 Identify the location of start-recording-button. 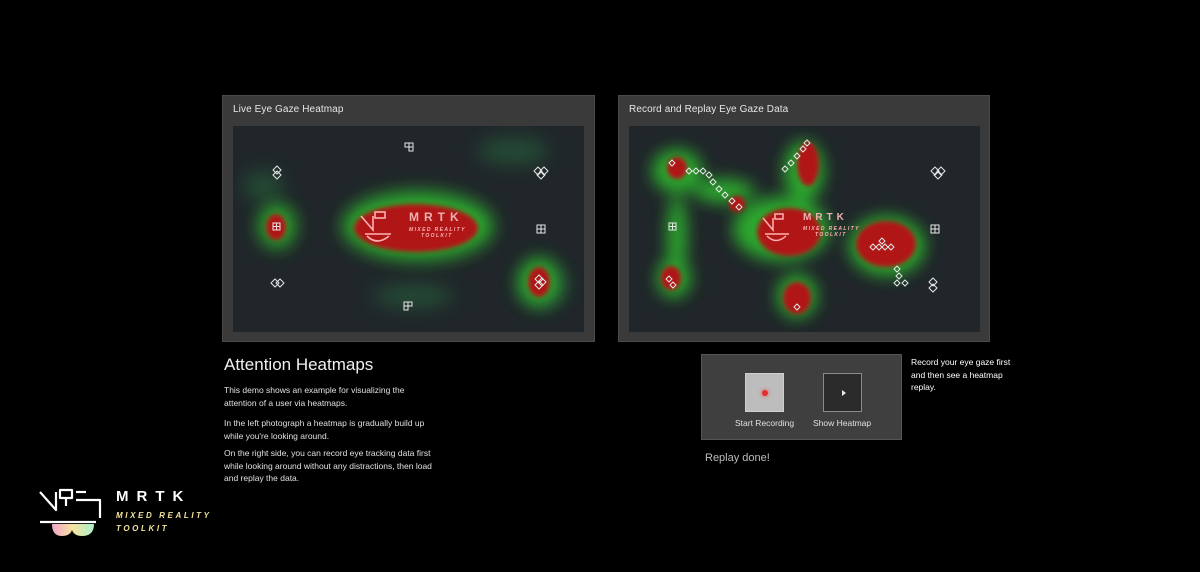
(764, 392).